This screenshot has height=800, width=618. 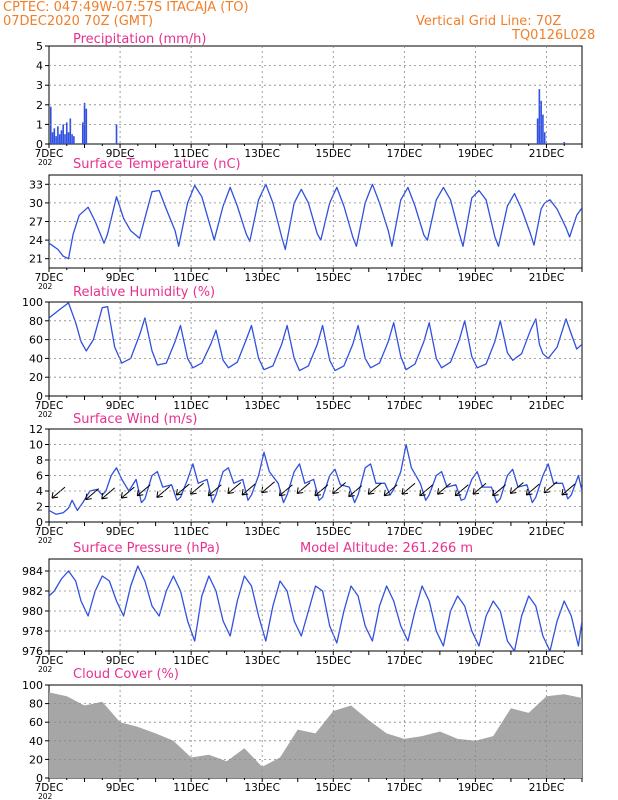 I want to click on y-tick-label: 24, so click(x=36, y=240).